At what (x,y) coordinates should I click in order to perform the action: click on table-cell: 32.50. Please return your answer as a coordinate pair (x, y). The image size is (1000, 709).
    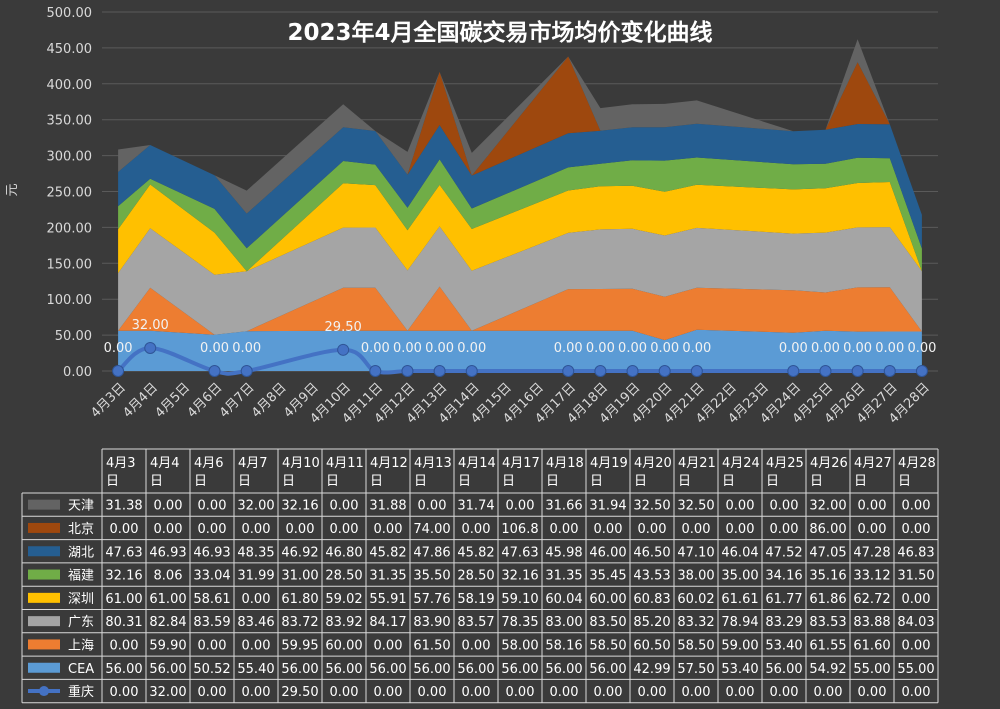
    Looking at the image, I should click on (651, 506).